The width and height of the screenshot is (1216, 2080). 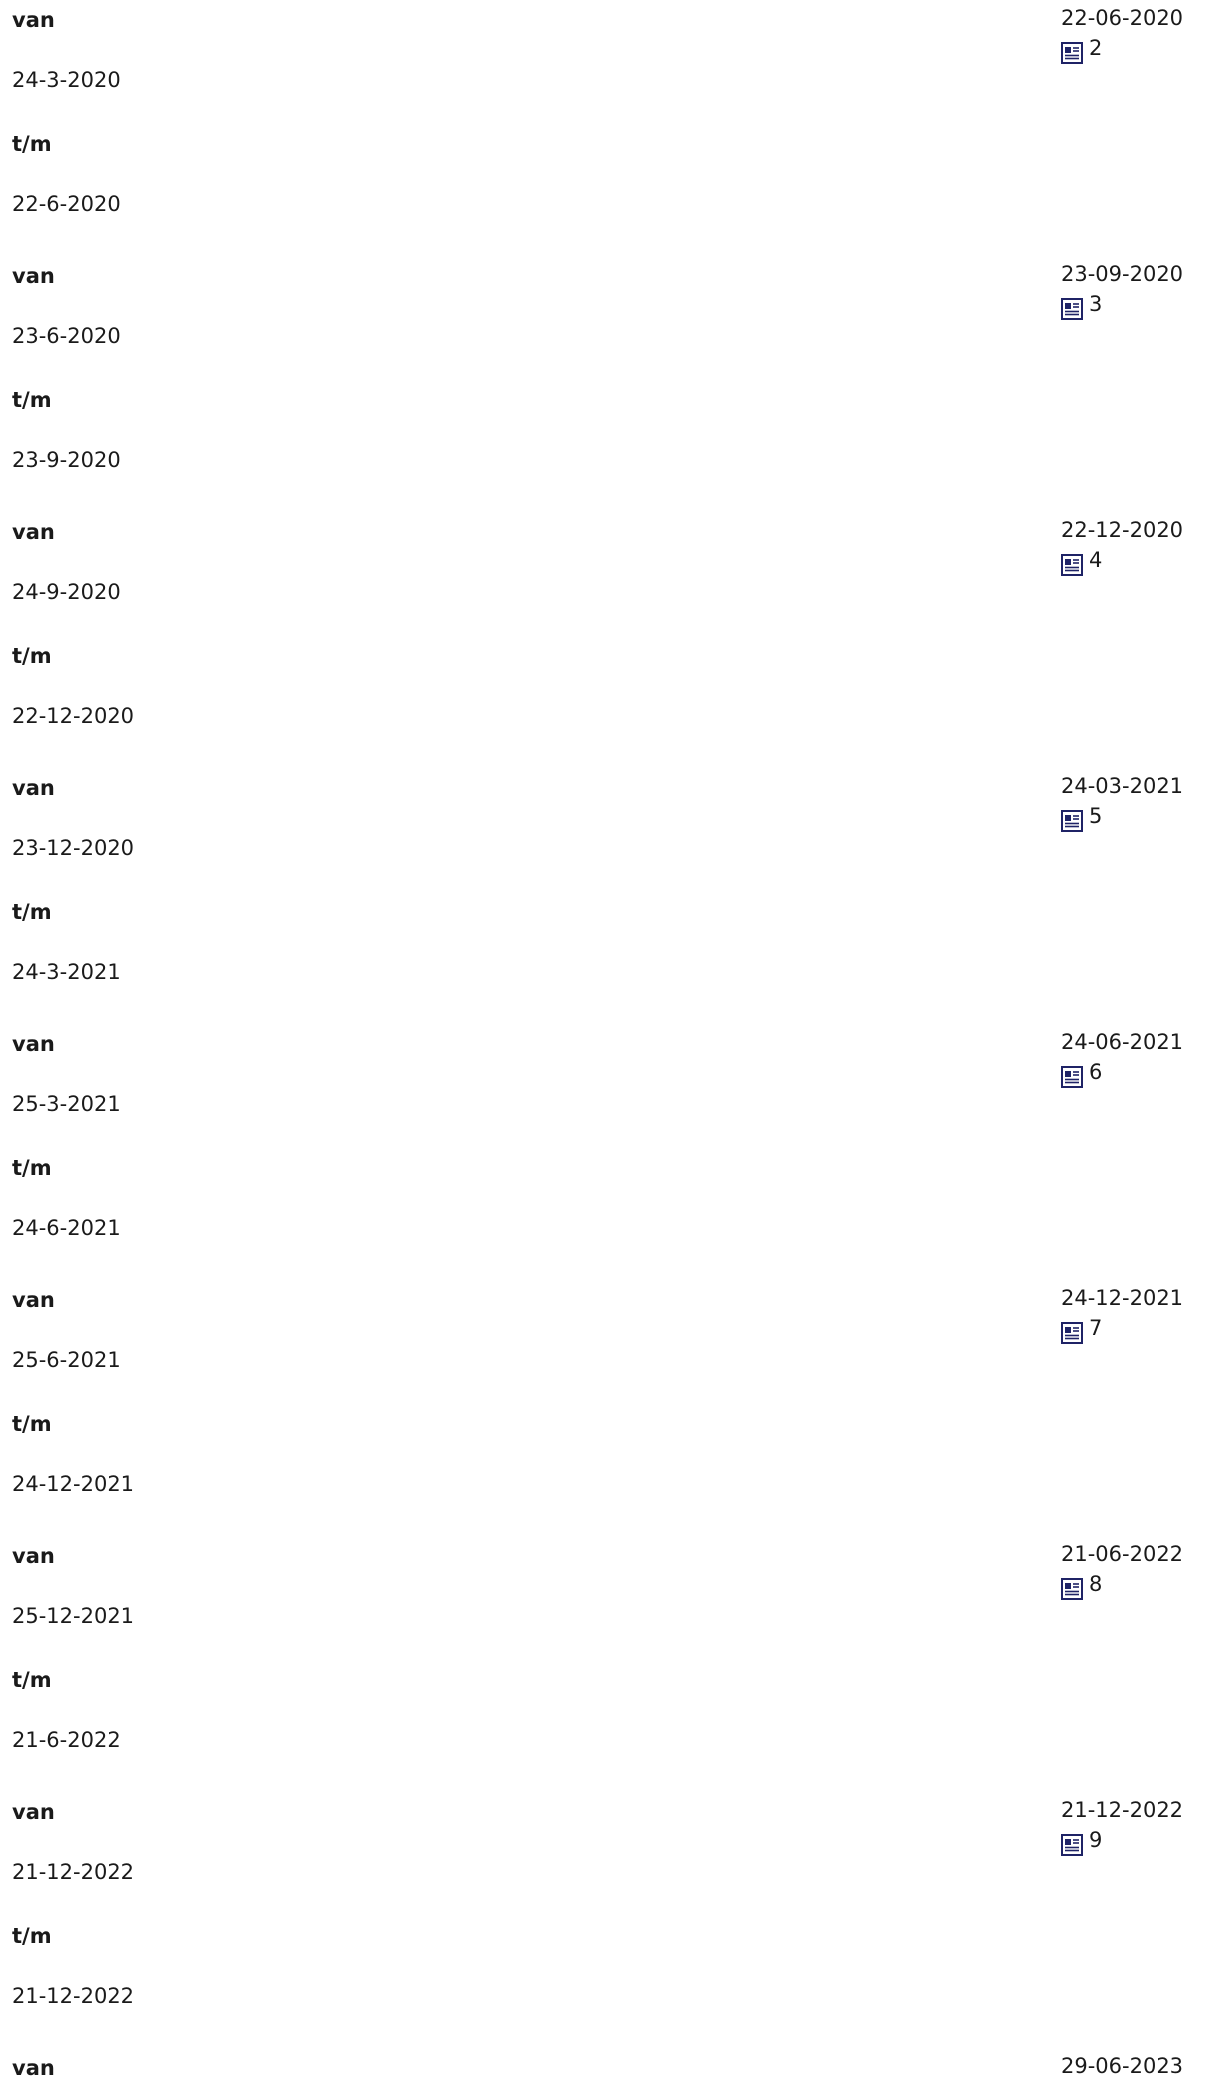 What do you see at coordinates (1136, 290) in the screenshot?
I see `publication-info: 23-09-2020 3` at bounding box center [1136, 290].